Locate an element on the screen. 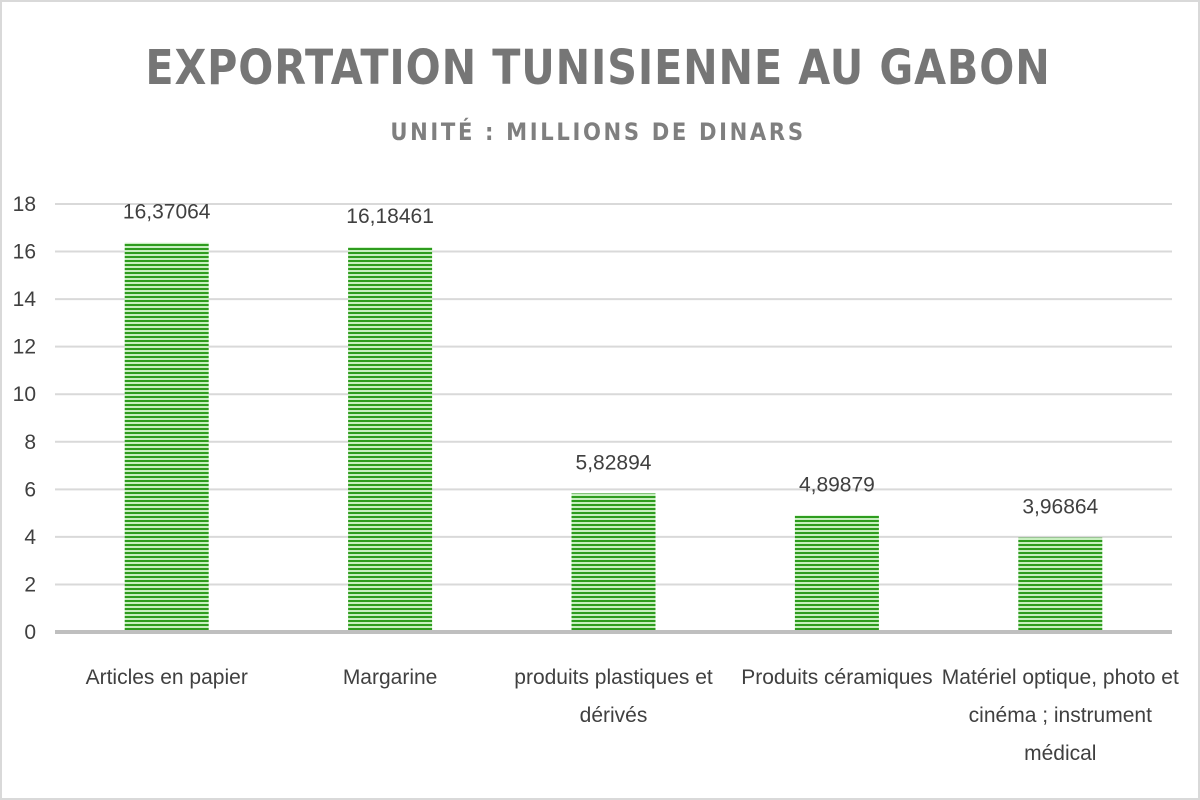 This screenshot has width=1200, height=800. data-label: 4,89879 is located at coordinates (837, 485).